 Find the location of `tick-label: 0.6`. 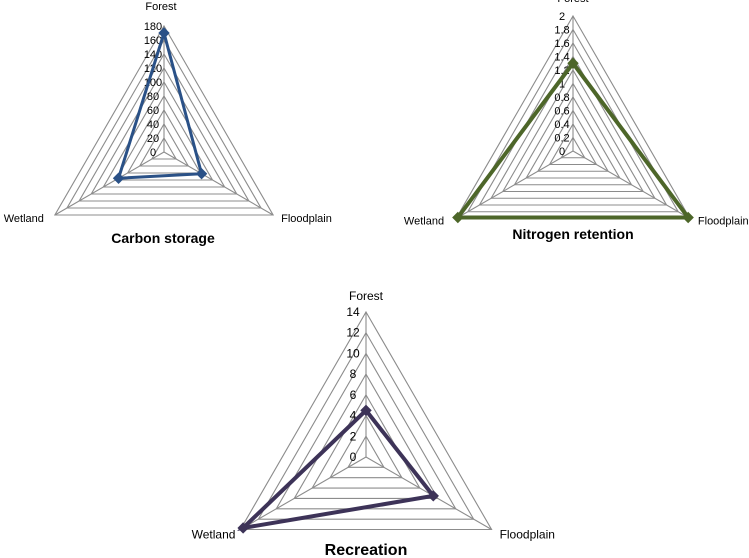

tick-label: 0.6 is located at coordinates (561, 112).